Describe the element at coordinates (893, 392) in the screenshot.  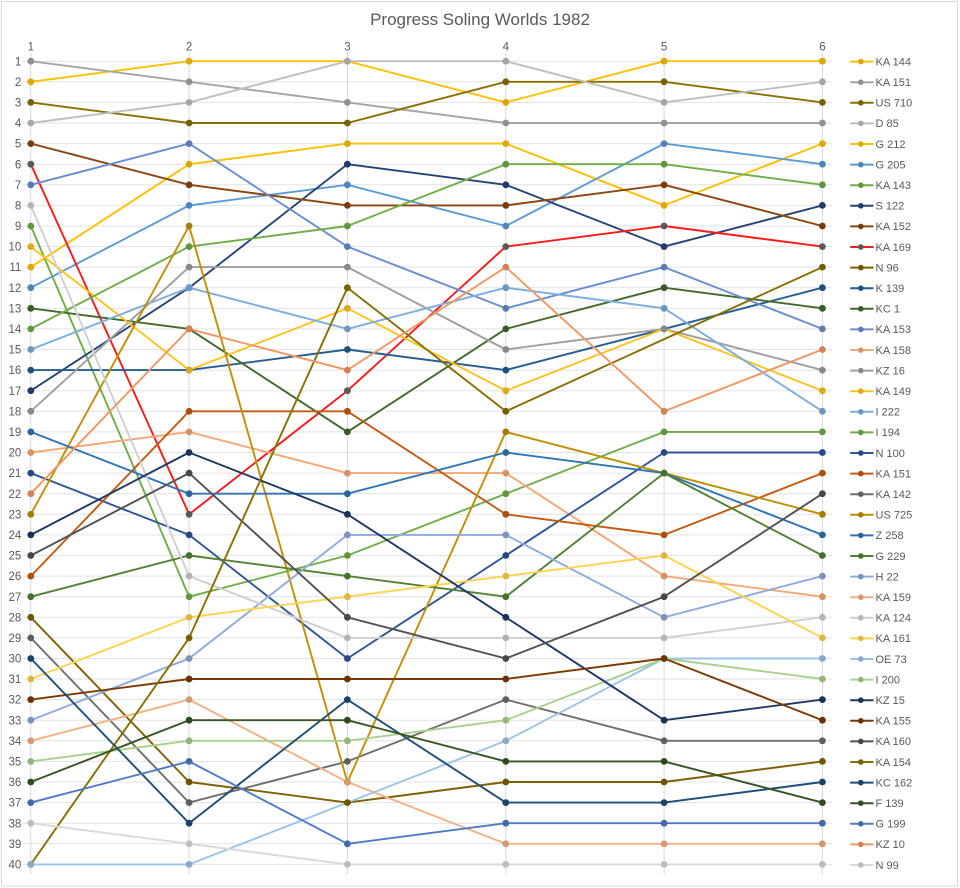
I see `svg-text: KA 149` at that location.